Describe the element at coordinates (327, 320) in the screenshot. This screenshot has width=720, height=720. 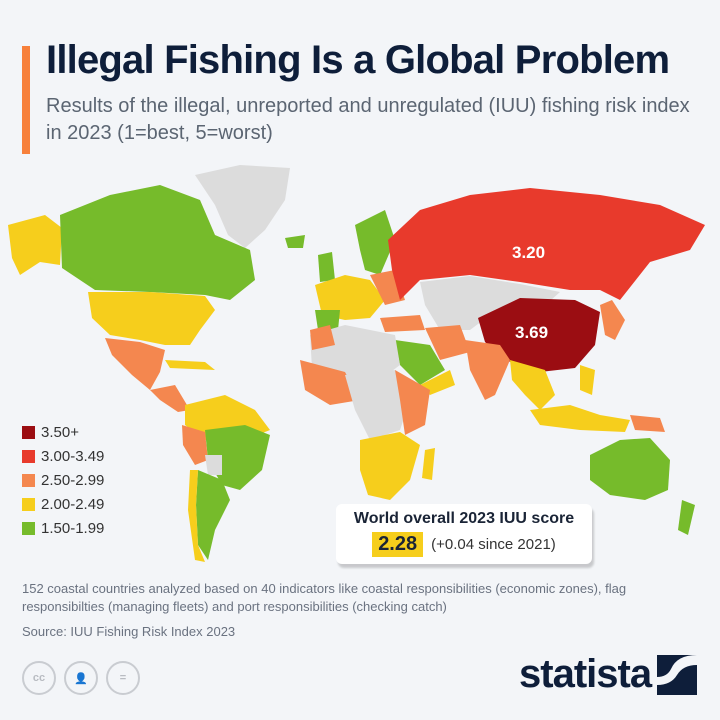
I see `iberia` at that location.